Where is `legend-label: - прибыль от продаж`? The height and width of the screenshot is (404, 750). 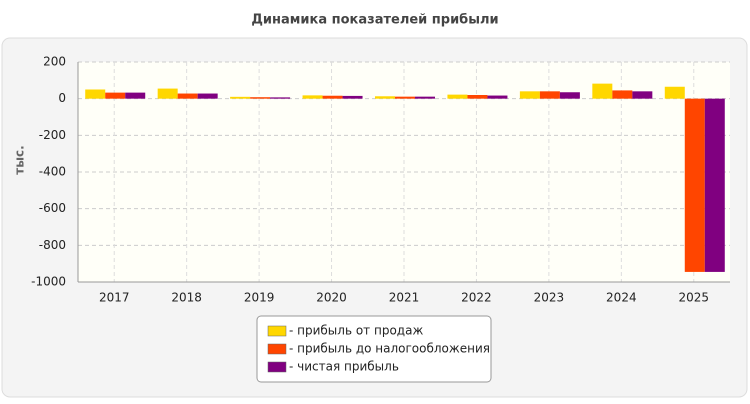 legend-label: - прибыль от продаж is located at coordinates (356, 331).